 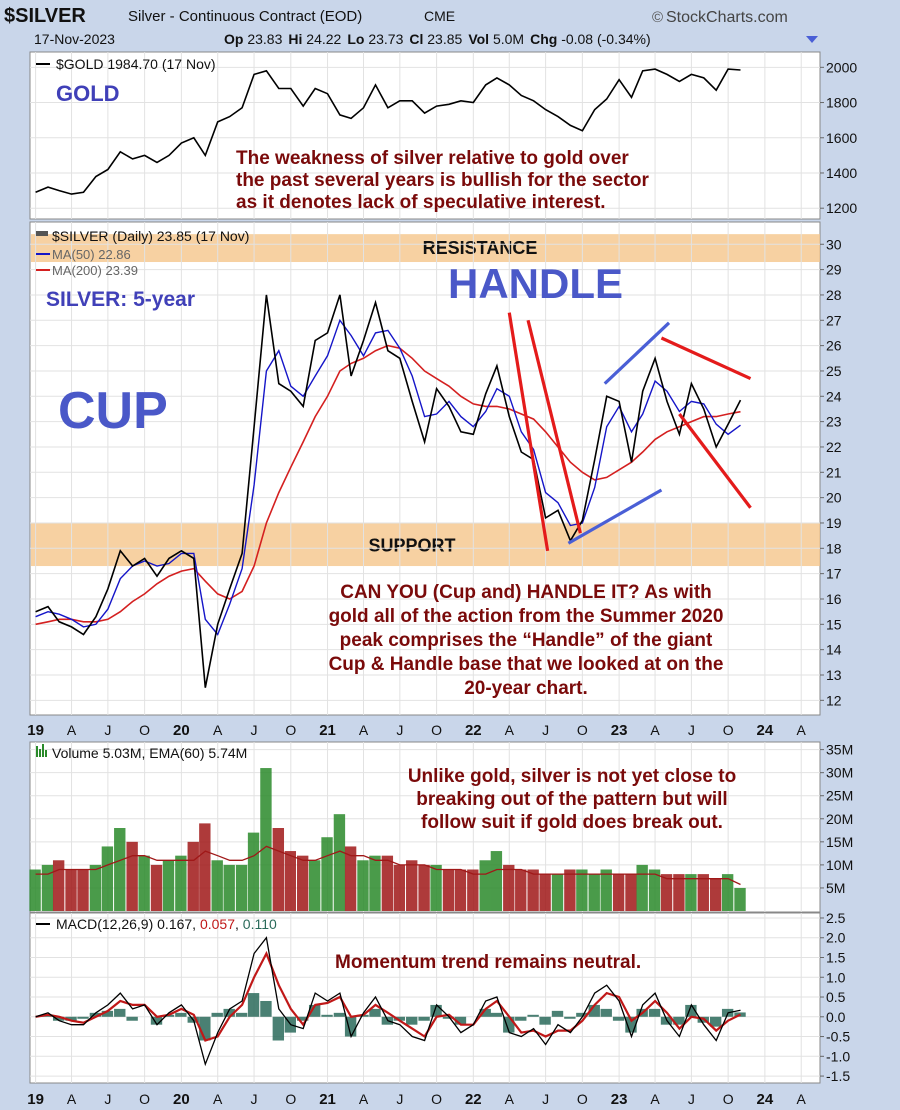 I want to click on y-tick-label: 27, so click(x=834, y=320).